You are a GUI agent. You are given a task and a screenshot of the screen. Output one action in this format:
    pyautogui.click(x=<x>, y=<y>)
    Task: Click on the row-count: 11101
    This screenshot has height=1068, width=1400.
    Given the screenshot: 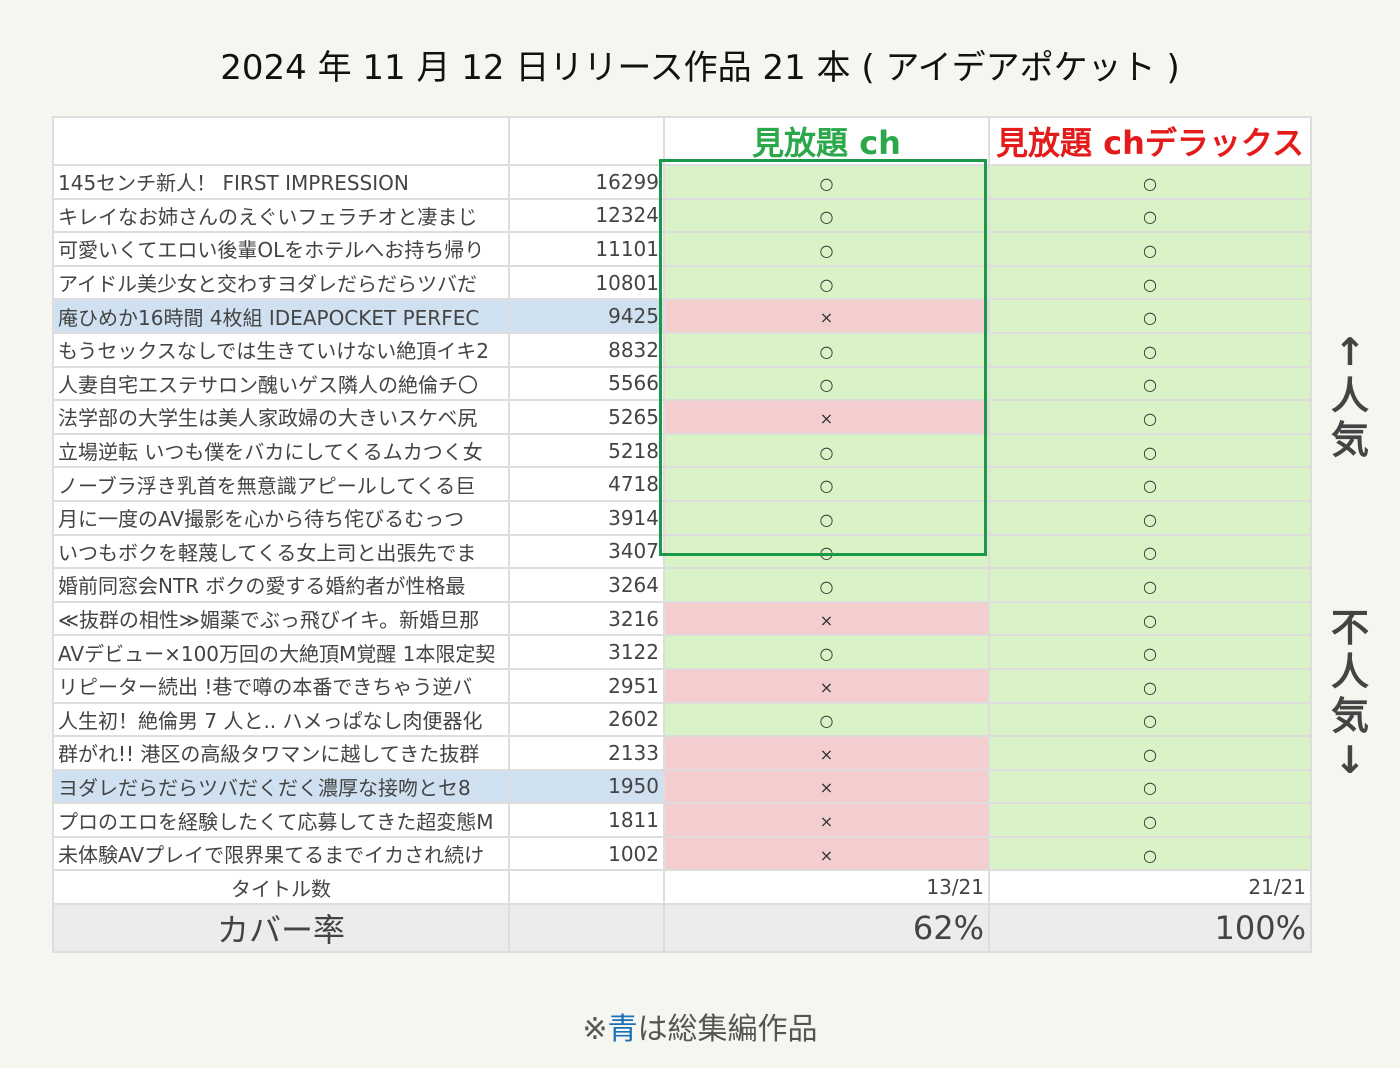 What is the action you would take?
    pyautogui.click(x=586, y=249)
    